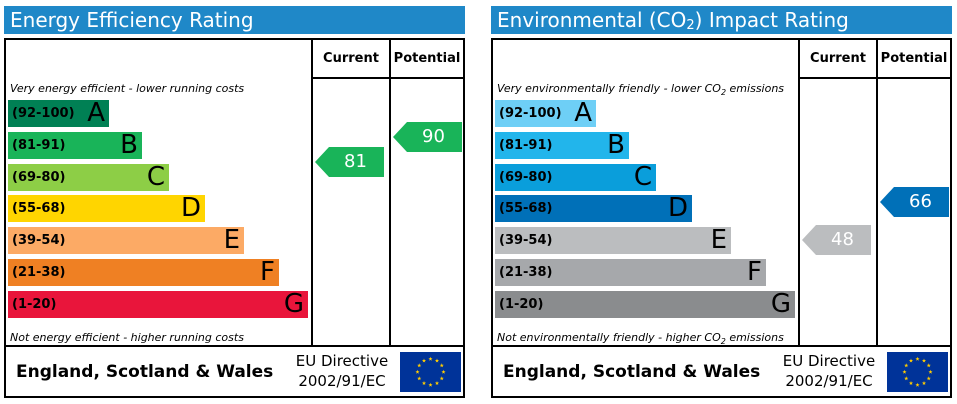 This screenshot has height=404, width=957. Describe the element at coordinates (355, 161) in the screenshot. I see `rating-value: 81` at that location.